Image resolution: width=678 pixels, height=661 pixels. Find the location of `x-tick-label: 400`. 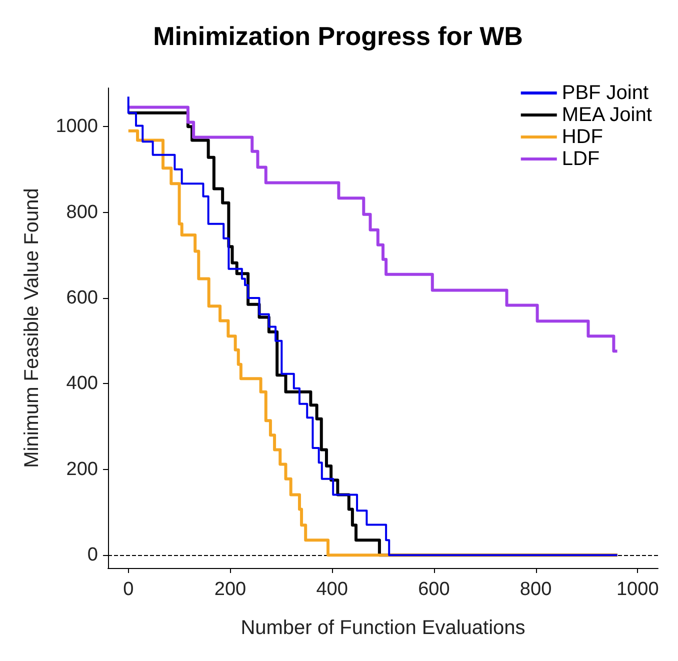

x-tick-label: 400 is located at coordinates (332, 589).